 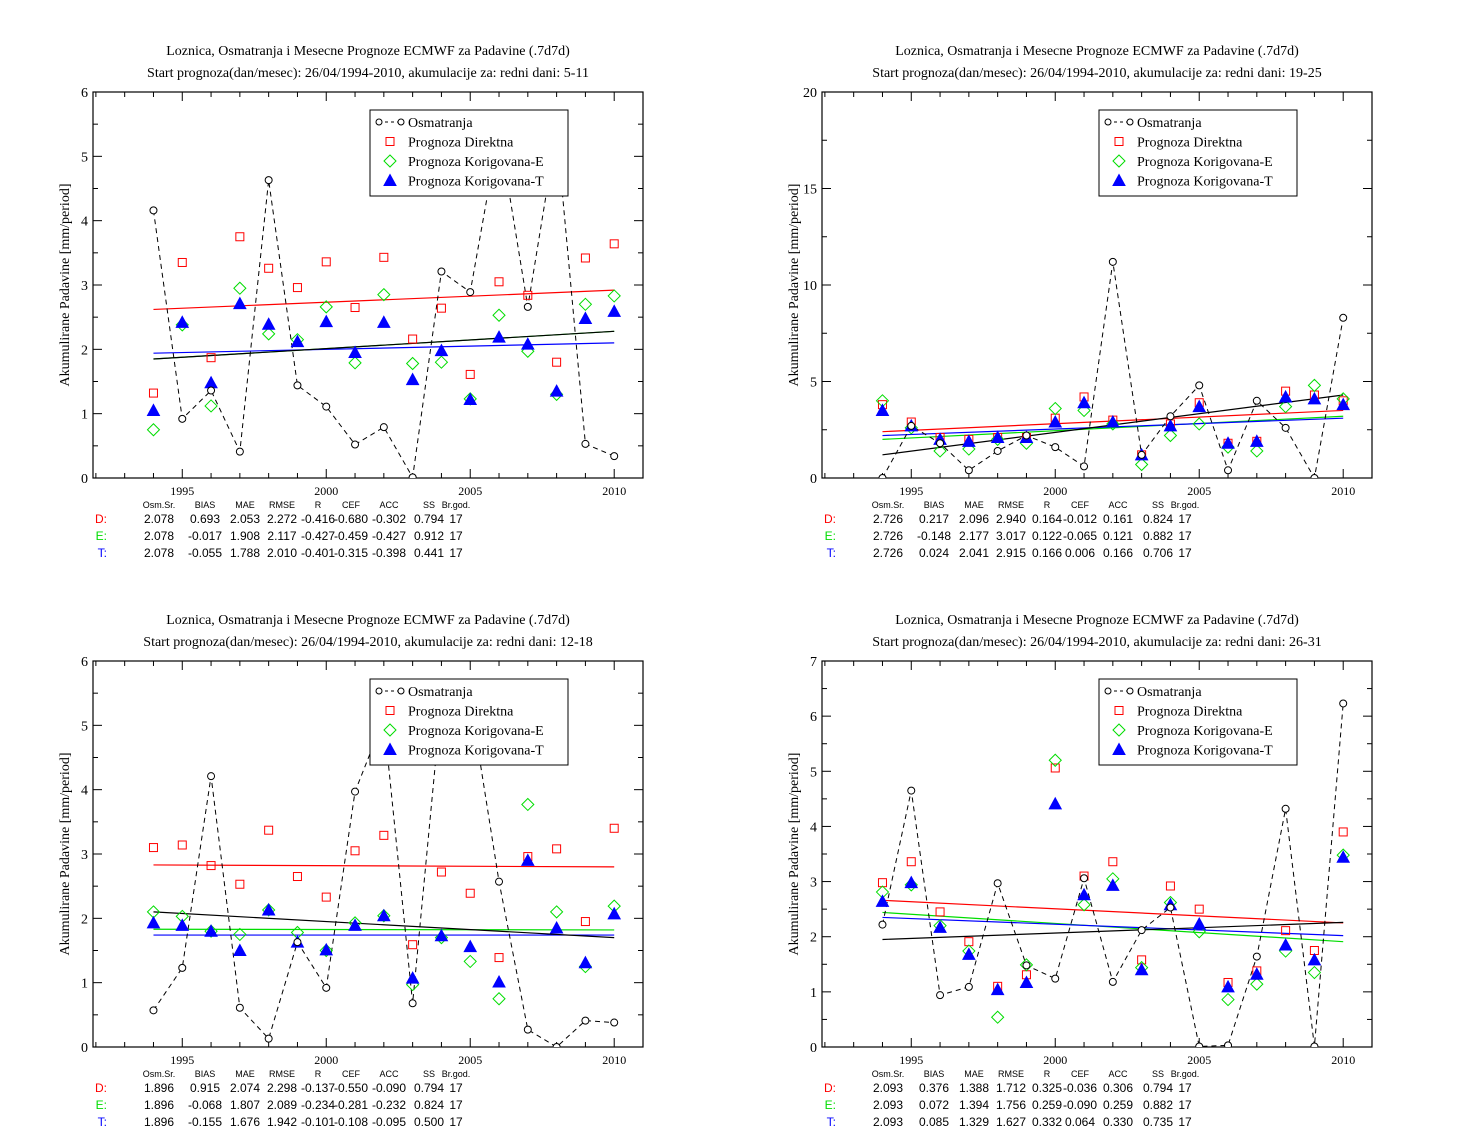 What do you see at coordinates (1158, 1105) in the screenshot?
I see `stats-value: 0.882` at bounding box center [1158, 1105].